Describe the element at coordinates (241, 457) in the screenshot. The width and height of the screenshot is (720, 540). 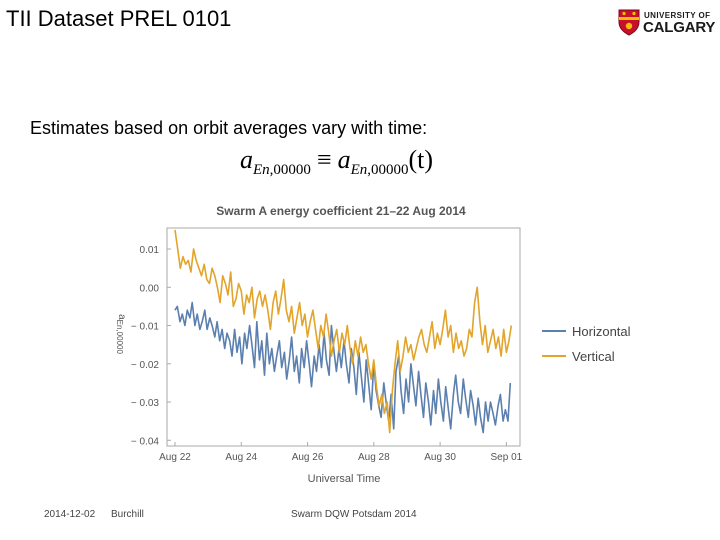
I see `x-tick-label: Aug 24` at that location.